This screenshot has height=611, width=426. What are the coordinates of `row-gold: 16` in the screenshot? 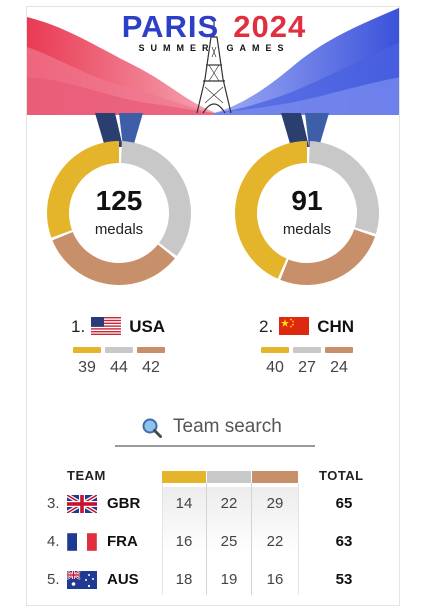 It's located at (184, 541).